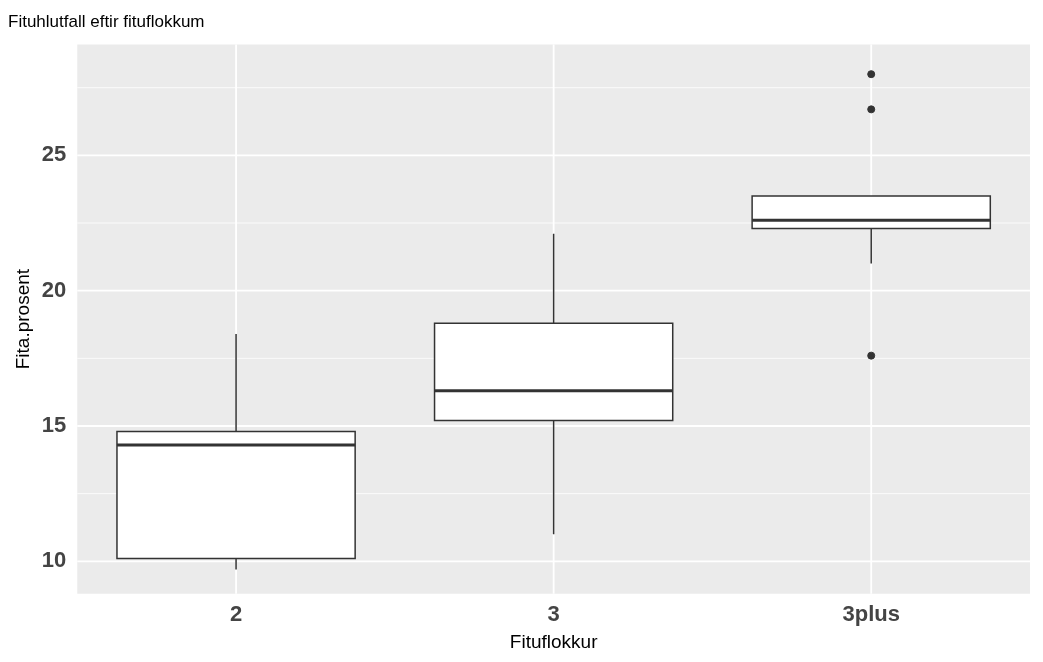 The width and height of the screenshot is (1043, 662). What do you see at coordinates (106, 21) in the screenshot?
I see `chart-title: Fituhlutfall eftir fituflokkum` at bounding box center [106, 21].